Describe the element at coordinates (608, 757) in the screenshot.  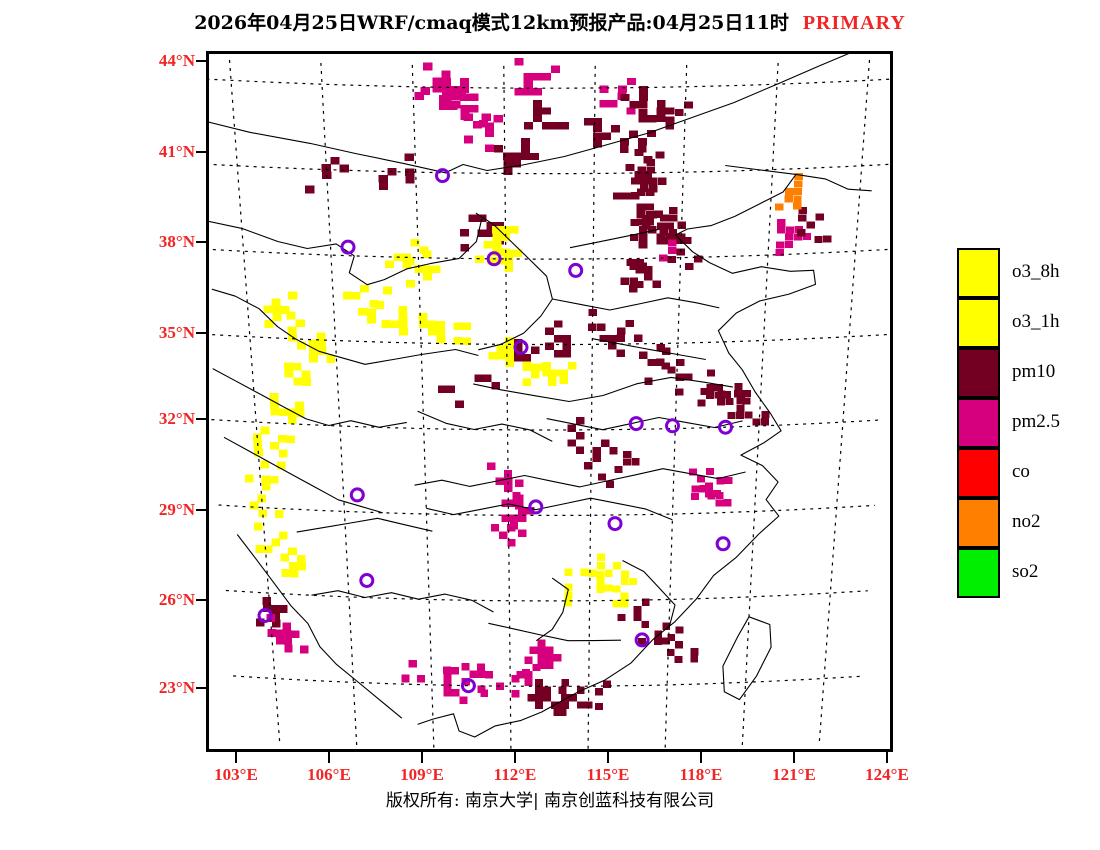
I see `x-tick-mark` at that location.